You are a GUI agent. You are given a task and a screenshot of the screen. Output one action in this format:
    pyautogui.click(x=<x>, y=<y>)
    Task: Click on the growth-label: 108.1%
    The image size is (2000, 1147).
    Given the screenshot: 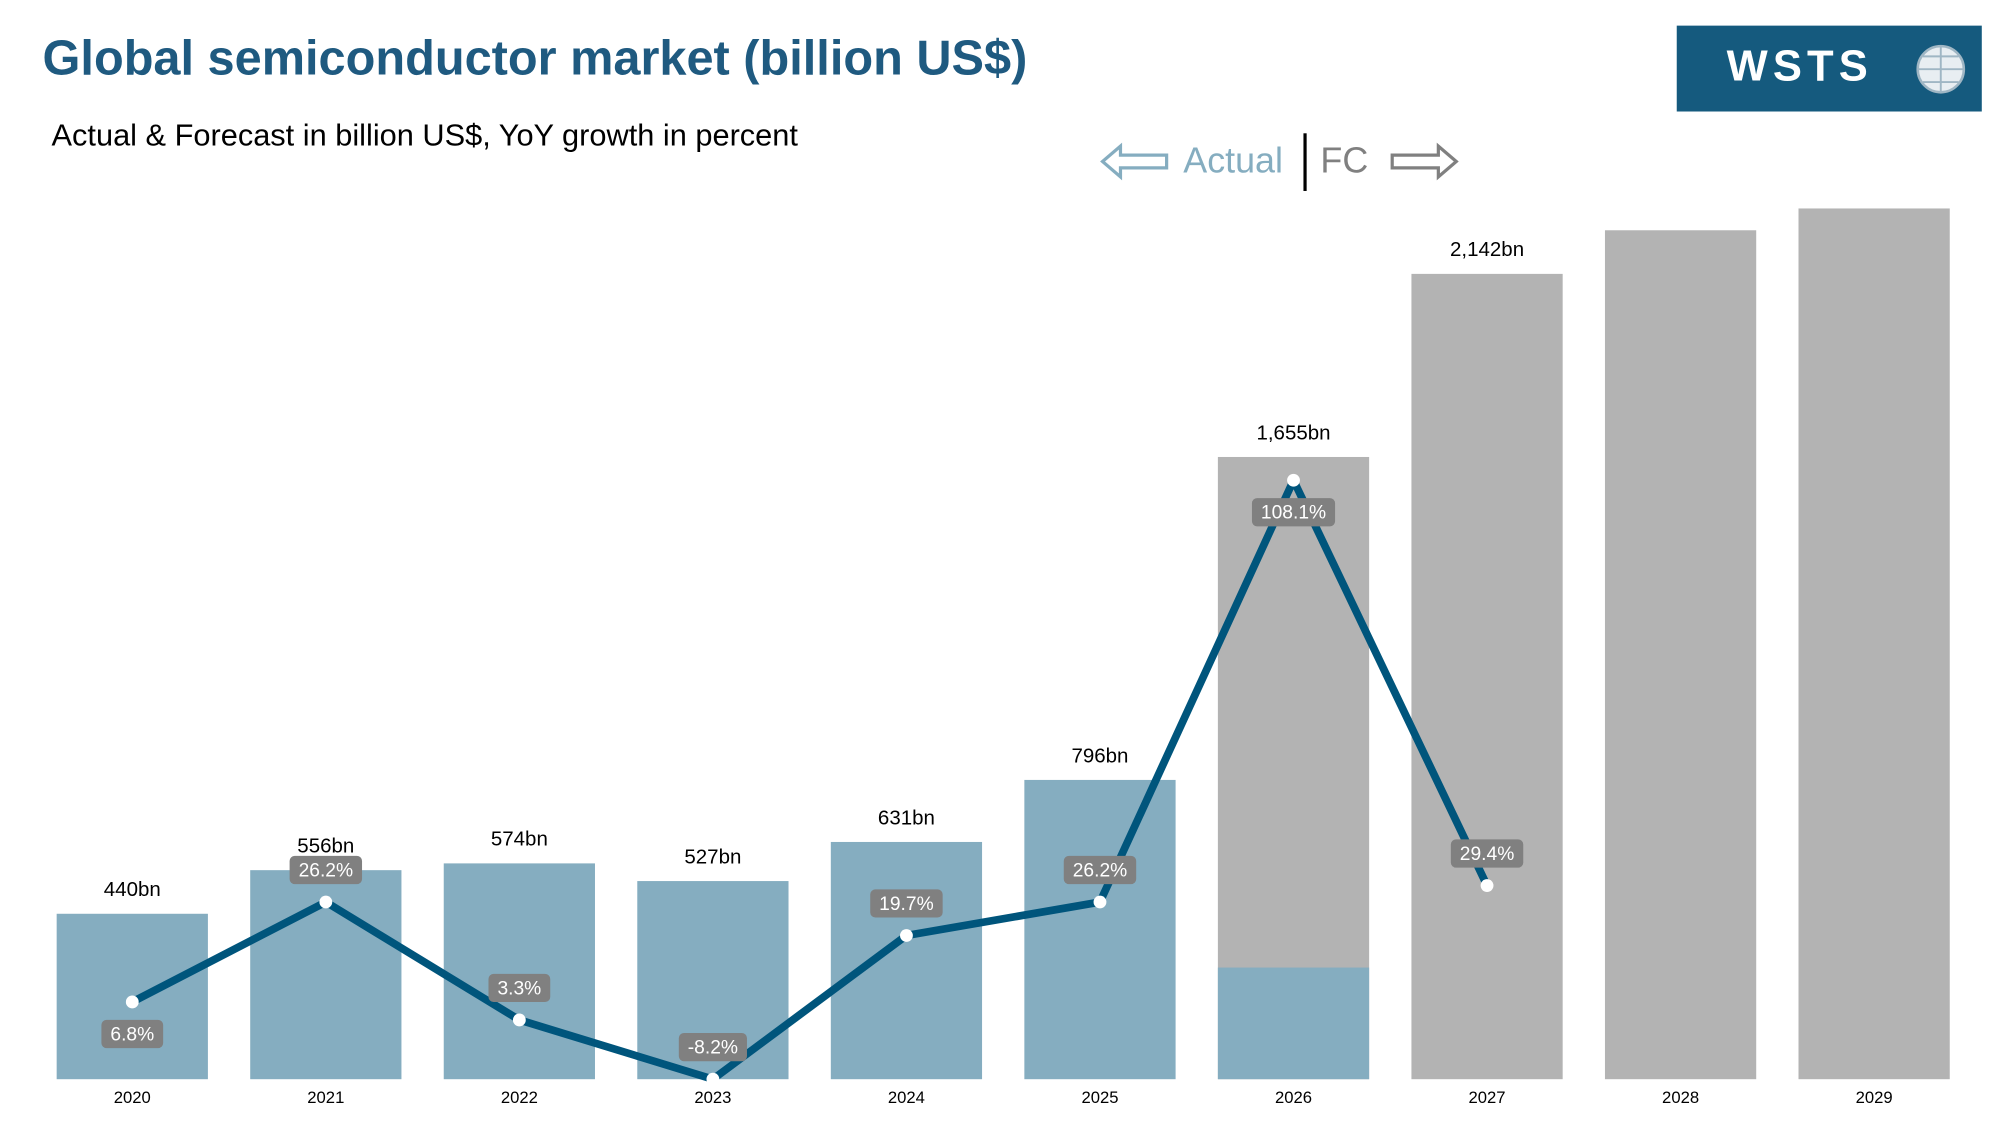 What is the action you would take?
    pyautogui.click(x=1293, y=513)
    